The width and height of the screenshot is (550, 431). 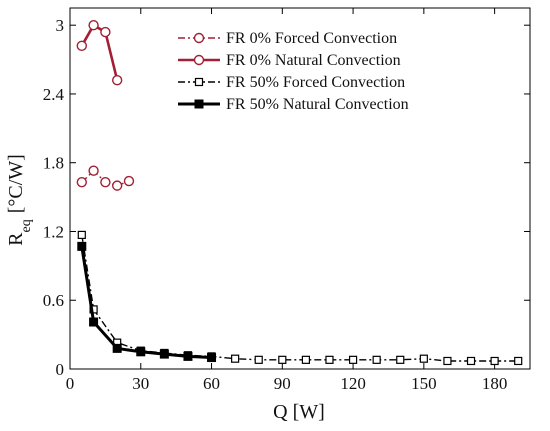 What do you see at coordinates (53, 163) in the screenshot?
I see `y-tick-label: 1.8` at bounding box center [53, 163].